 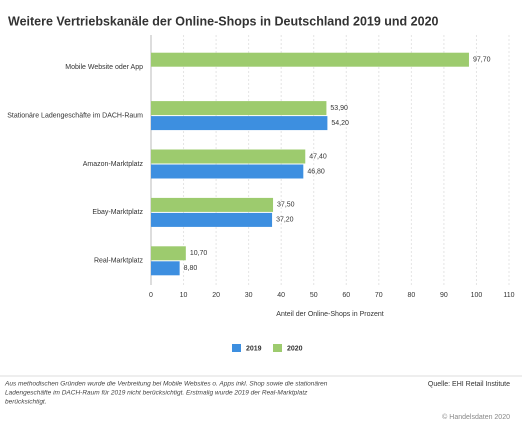 What do you see at coordinates (469, 384) in the screenshot?
I see `source: Quelle: EHI Retail Institute` at bounding box center [469, 384].